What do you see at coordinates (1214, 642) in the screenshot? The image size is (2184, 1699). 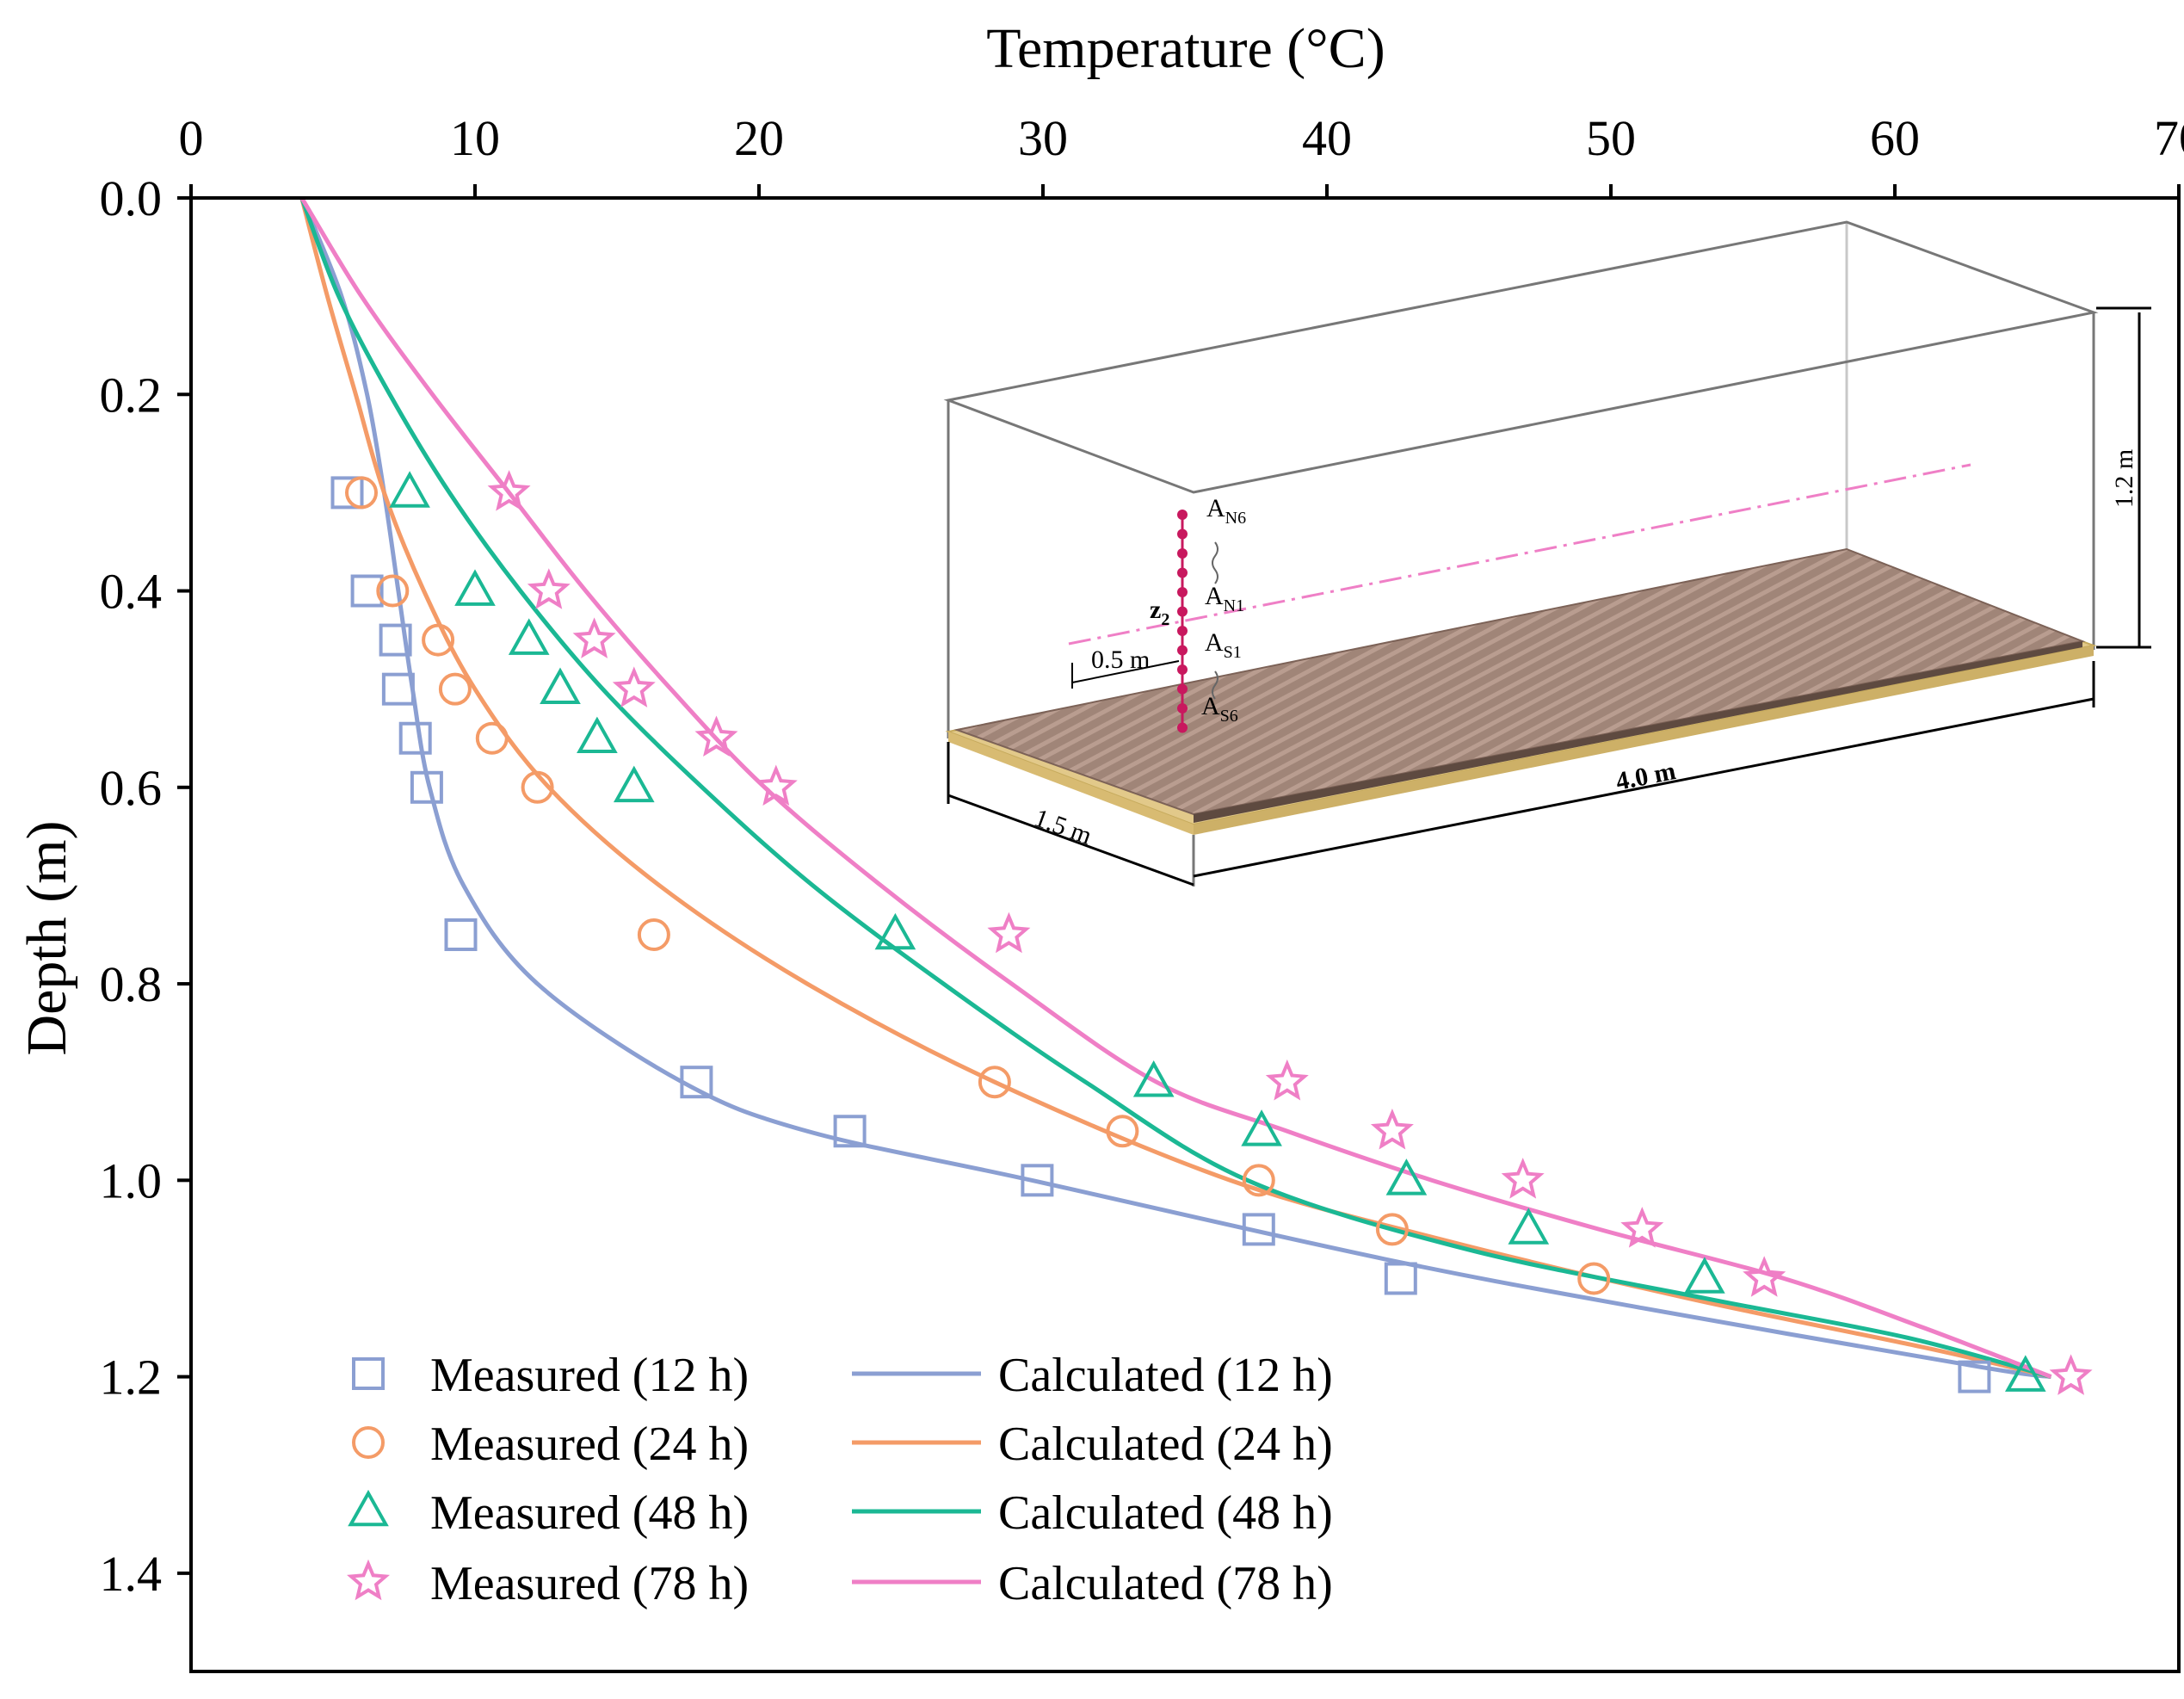 I see `sensor-s1-main: A` at bounding box center [1214, 642].